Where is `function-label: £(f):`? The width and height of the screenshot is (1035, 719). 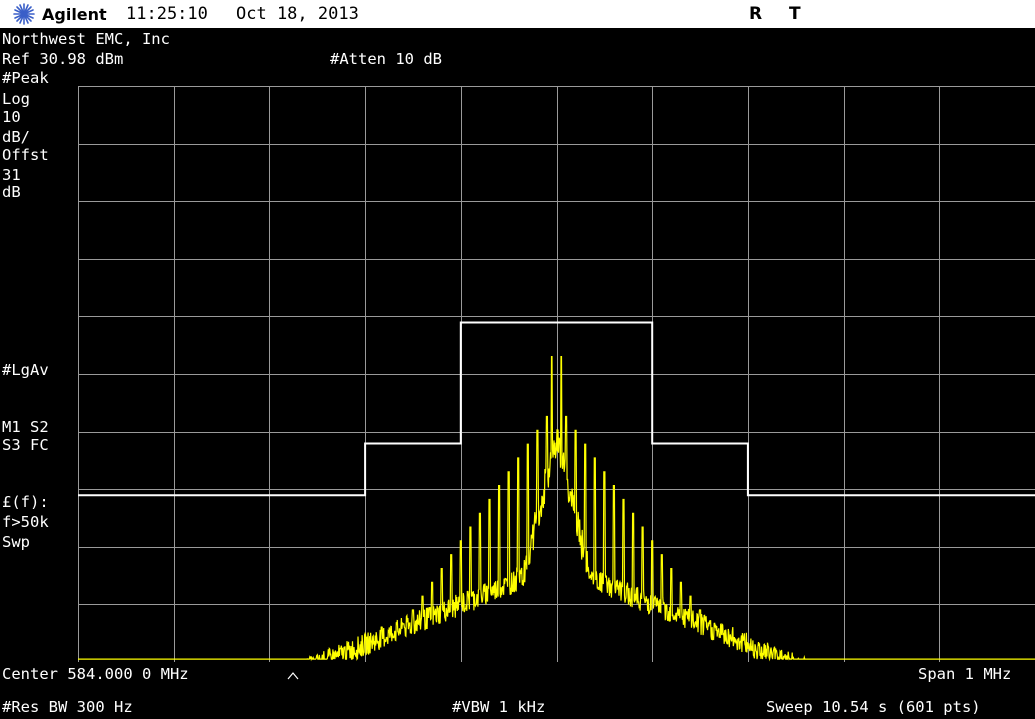
function-label: £(f): is located at coordinates (25, 502).